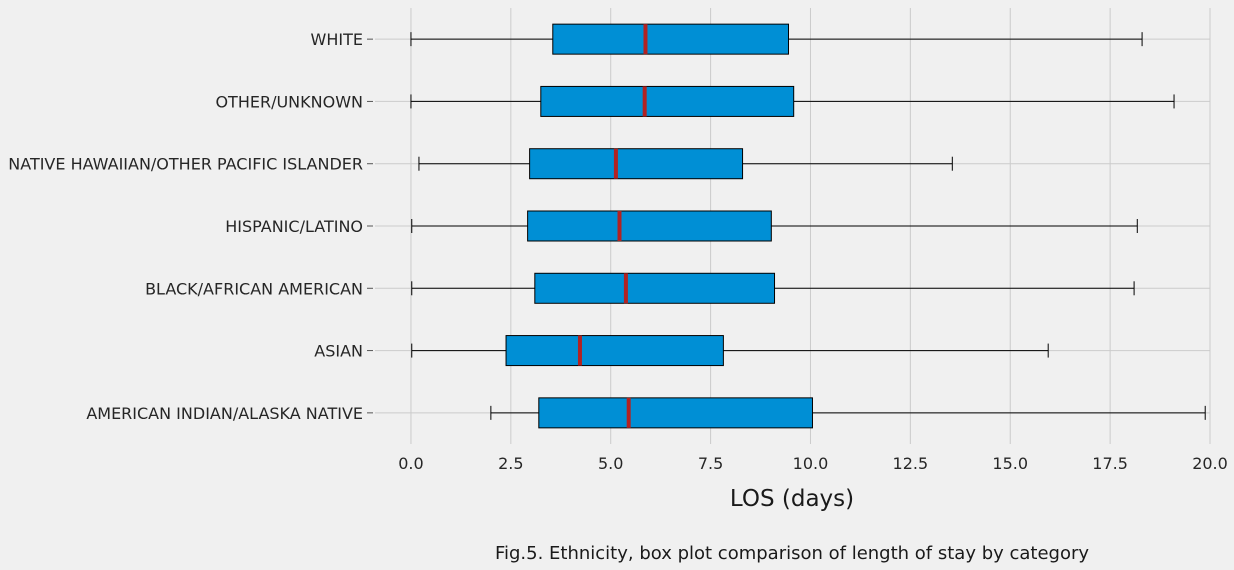  I want to click on x-tick-label: 0.0, so click(410, 463).